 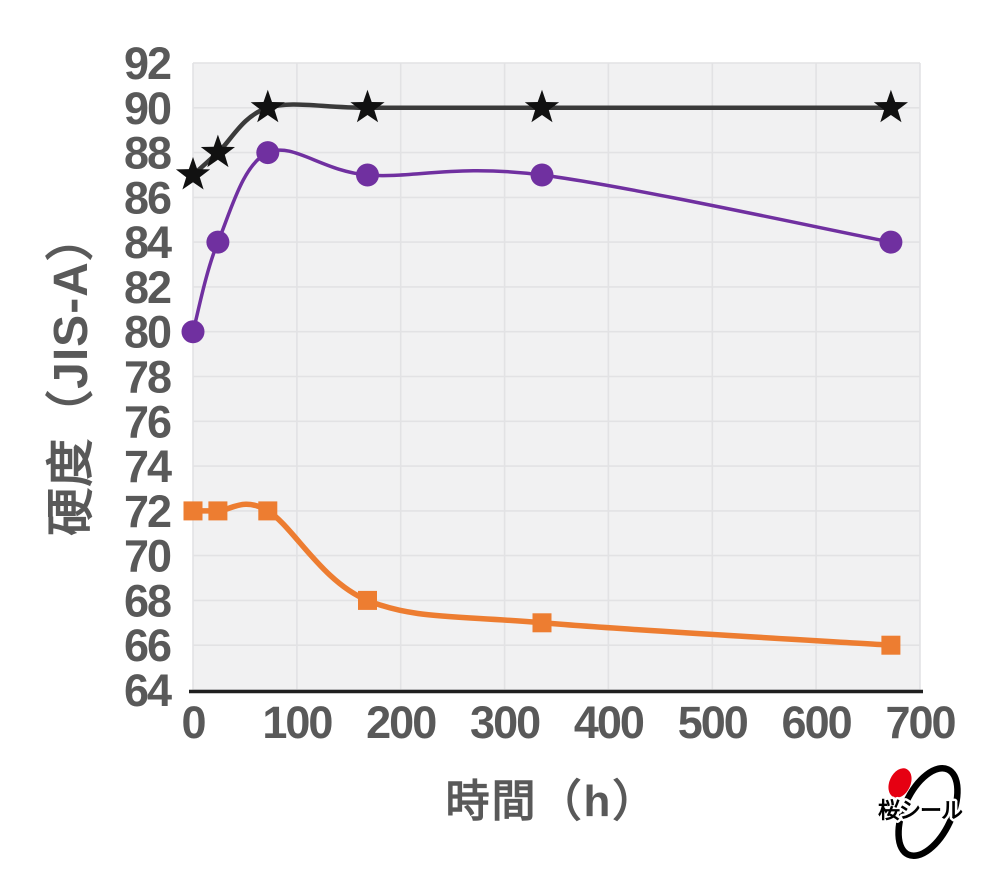 I want to click on y-tick-label: 64, so click(x=148, y=690).